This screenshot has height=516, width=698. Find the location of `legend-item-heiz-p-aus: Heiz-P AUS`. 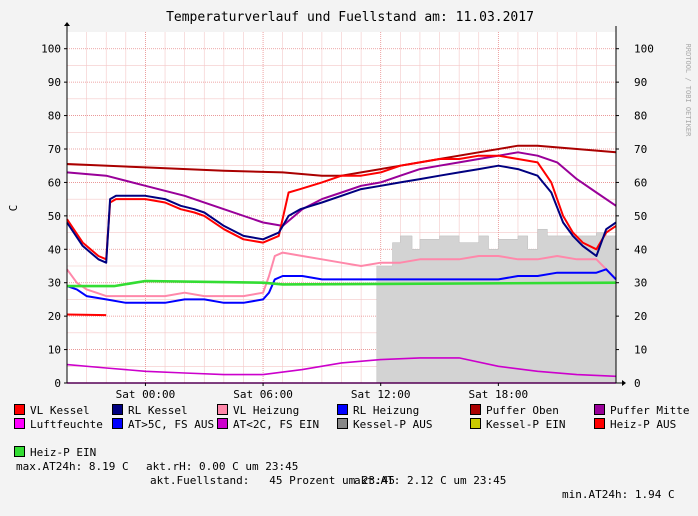

legend-item-heiz-p-aus: Heiz-P AUS is located at coordinates (635, 425).